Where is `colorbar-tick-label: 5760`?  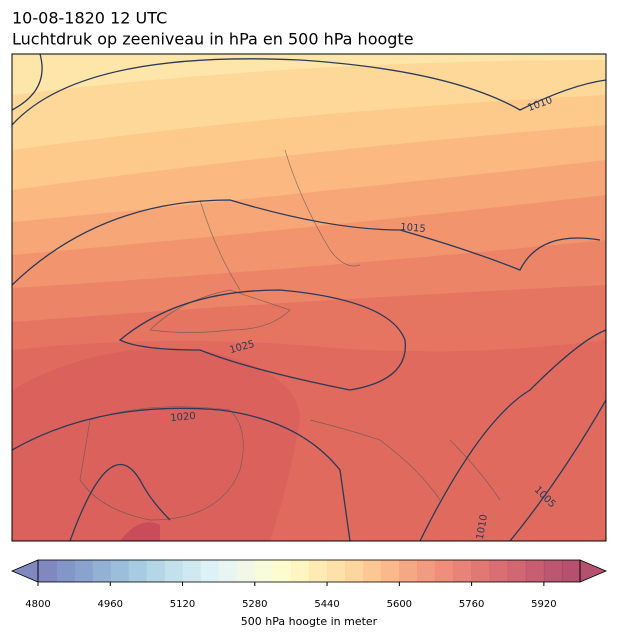
colorbar-tick-label: 5760 is located at coordinates (471, 604).